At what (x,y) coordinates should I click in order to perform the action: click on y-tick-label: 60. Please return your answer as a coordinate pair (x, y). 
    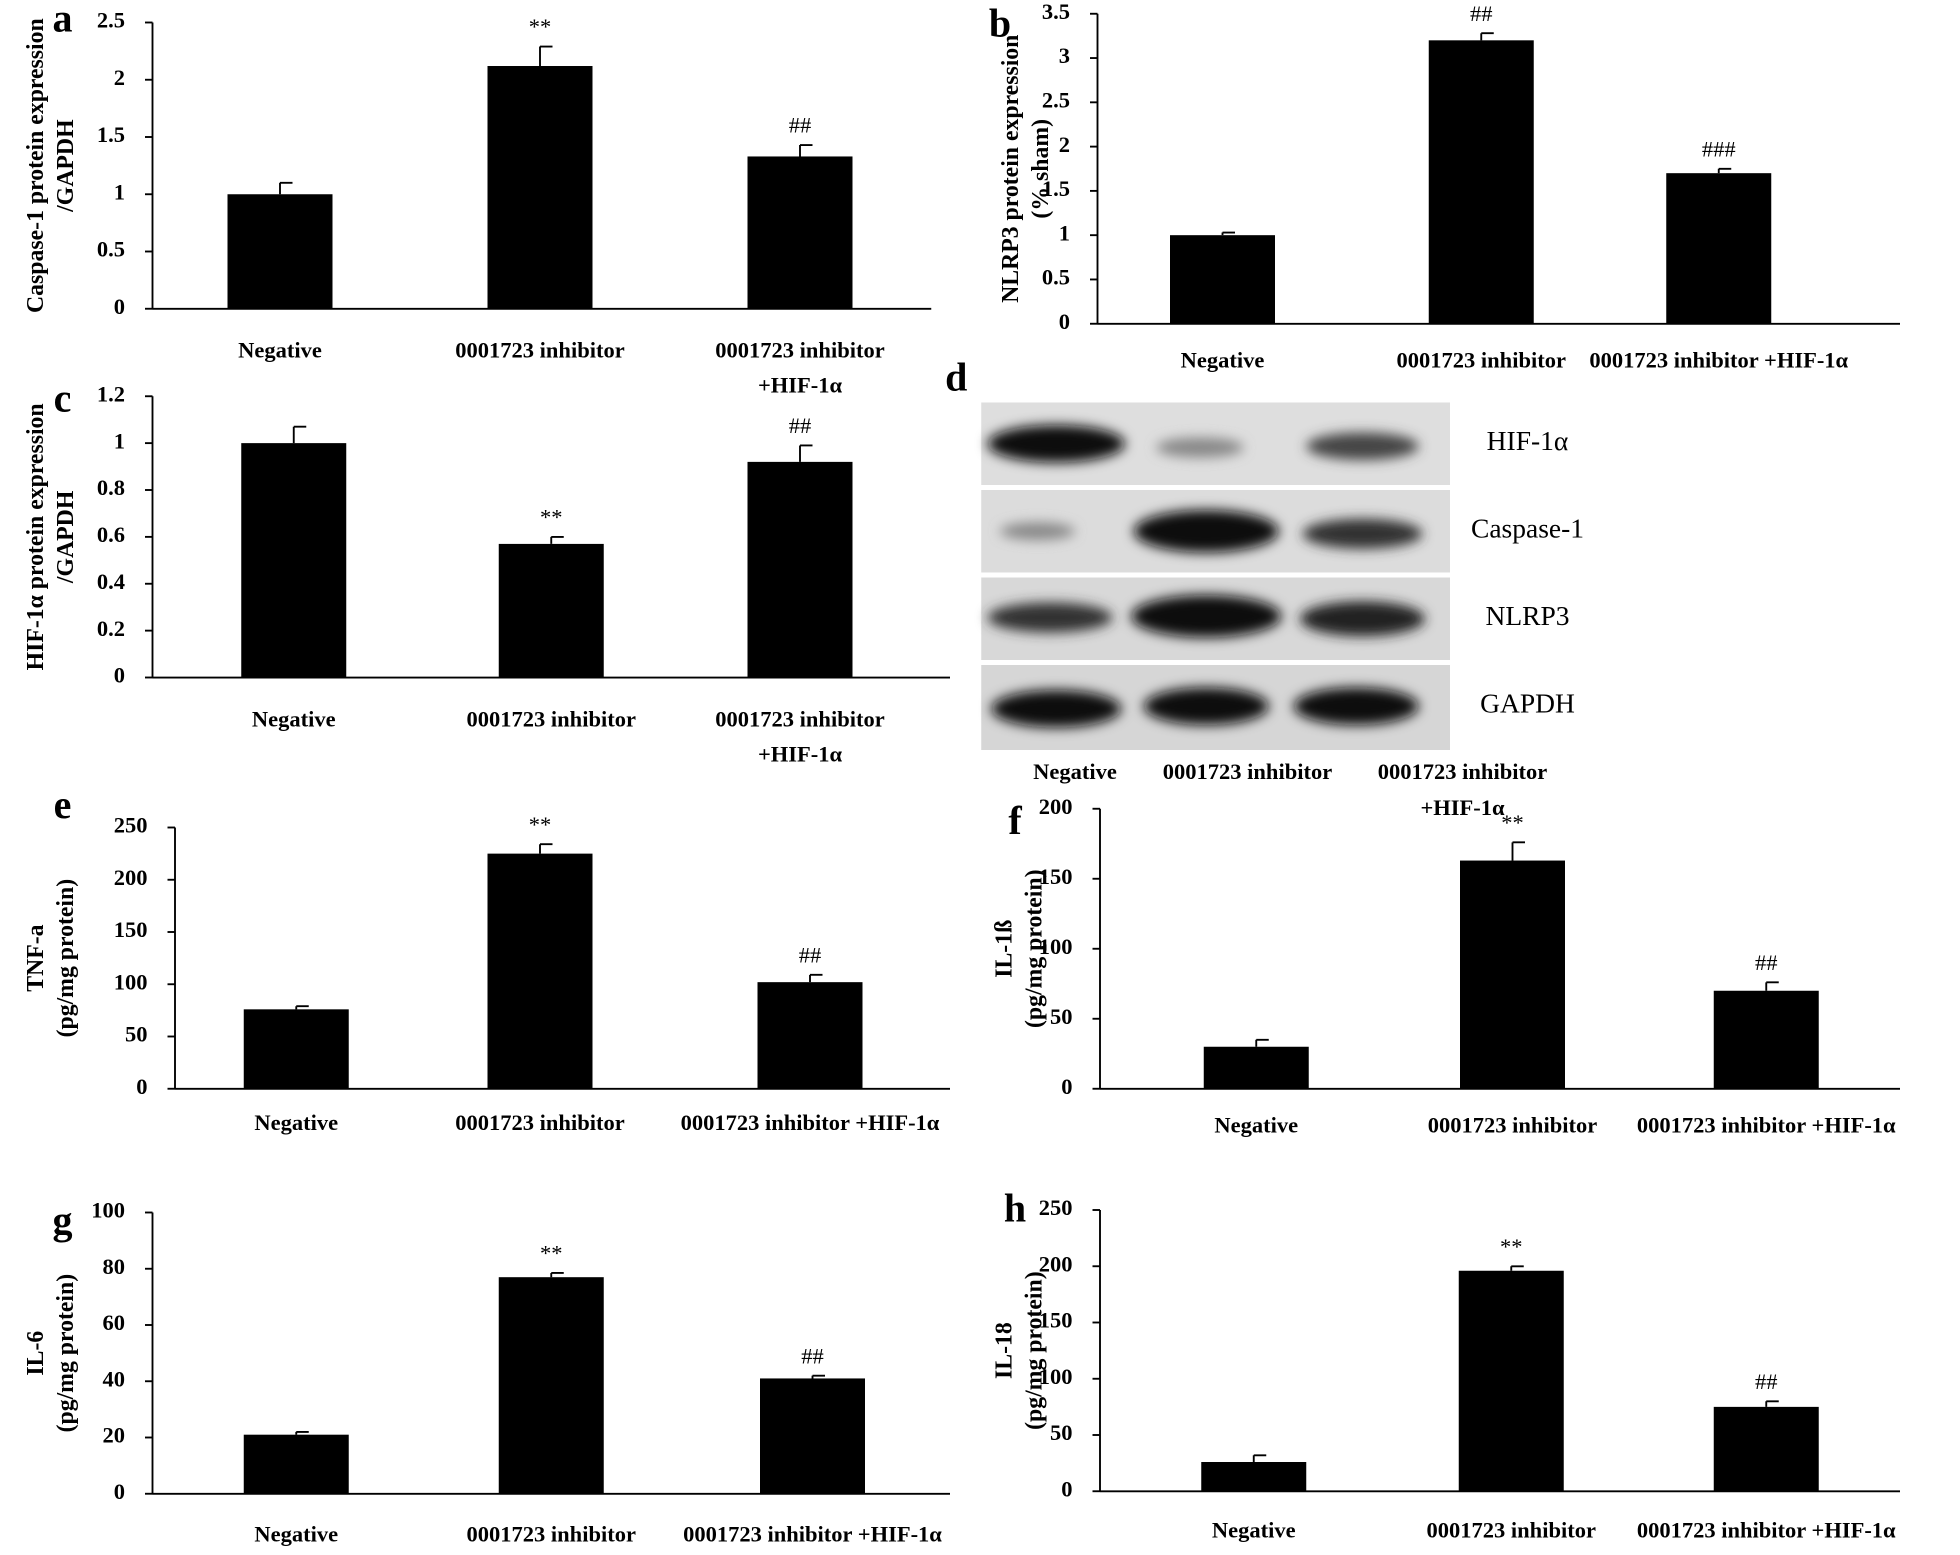
    Looking at the image, I should click on (114, 1322).